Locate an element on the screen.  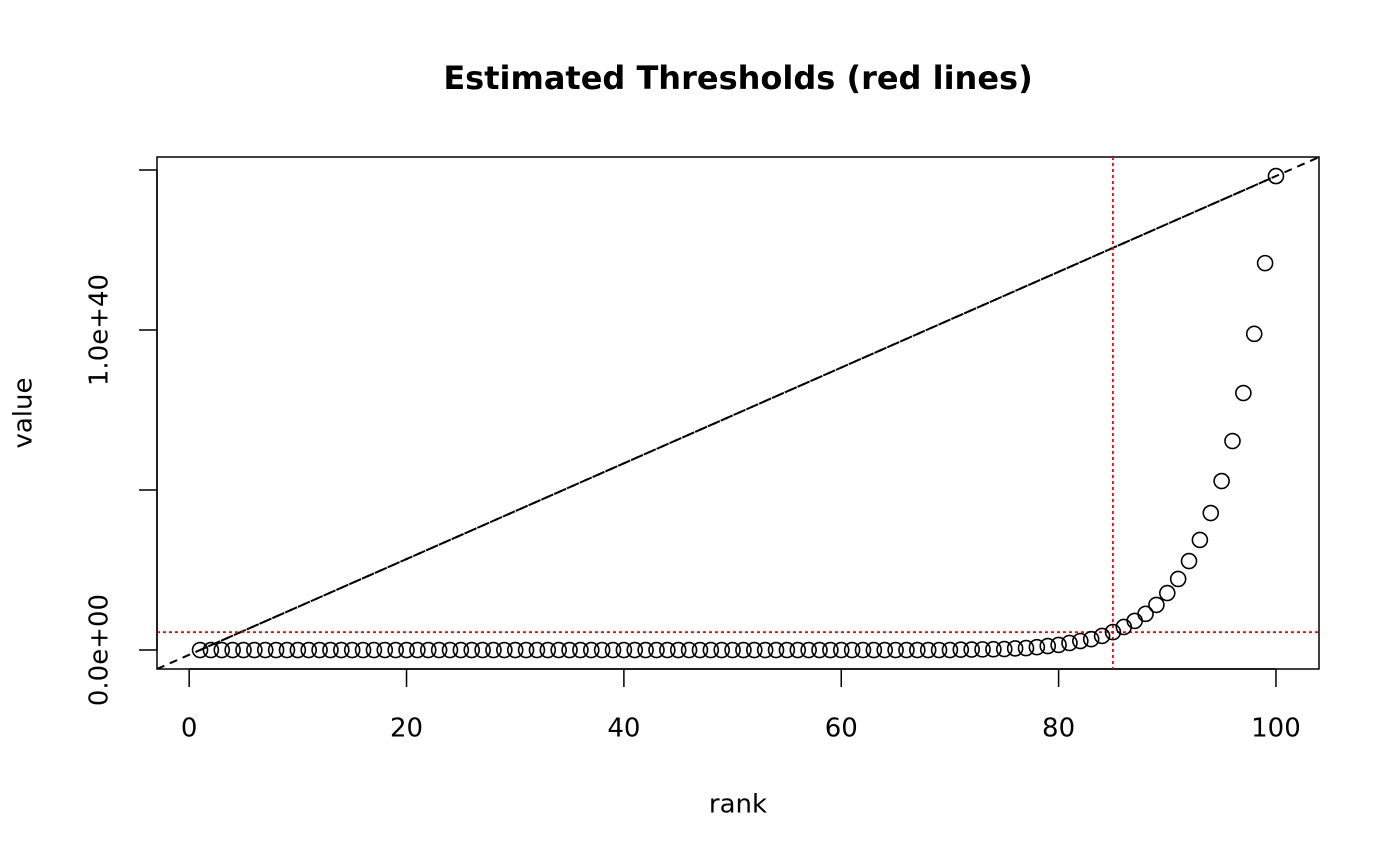
y-tick-label: 1.0e+40 is located at coordinates (100, 330).